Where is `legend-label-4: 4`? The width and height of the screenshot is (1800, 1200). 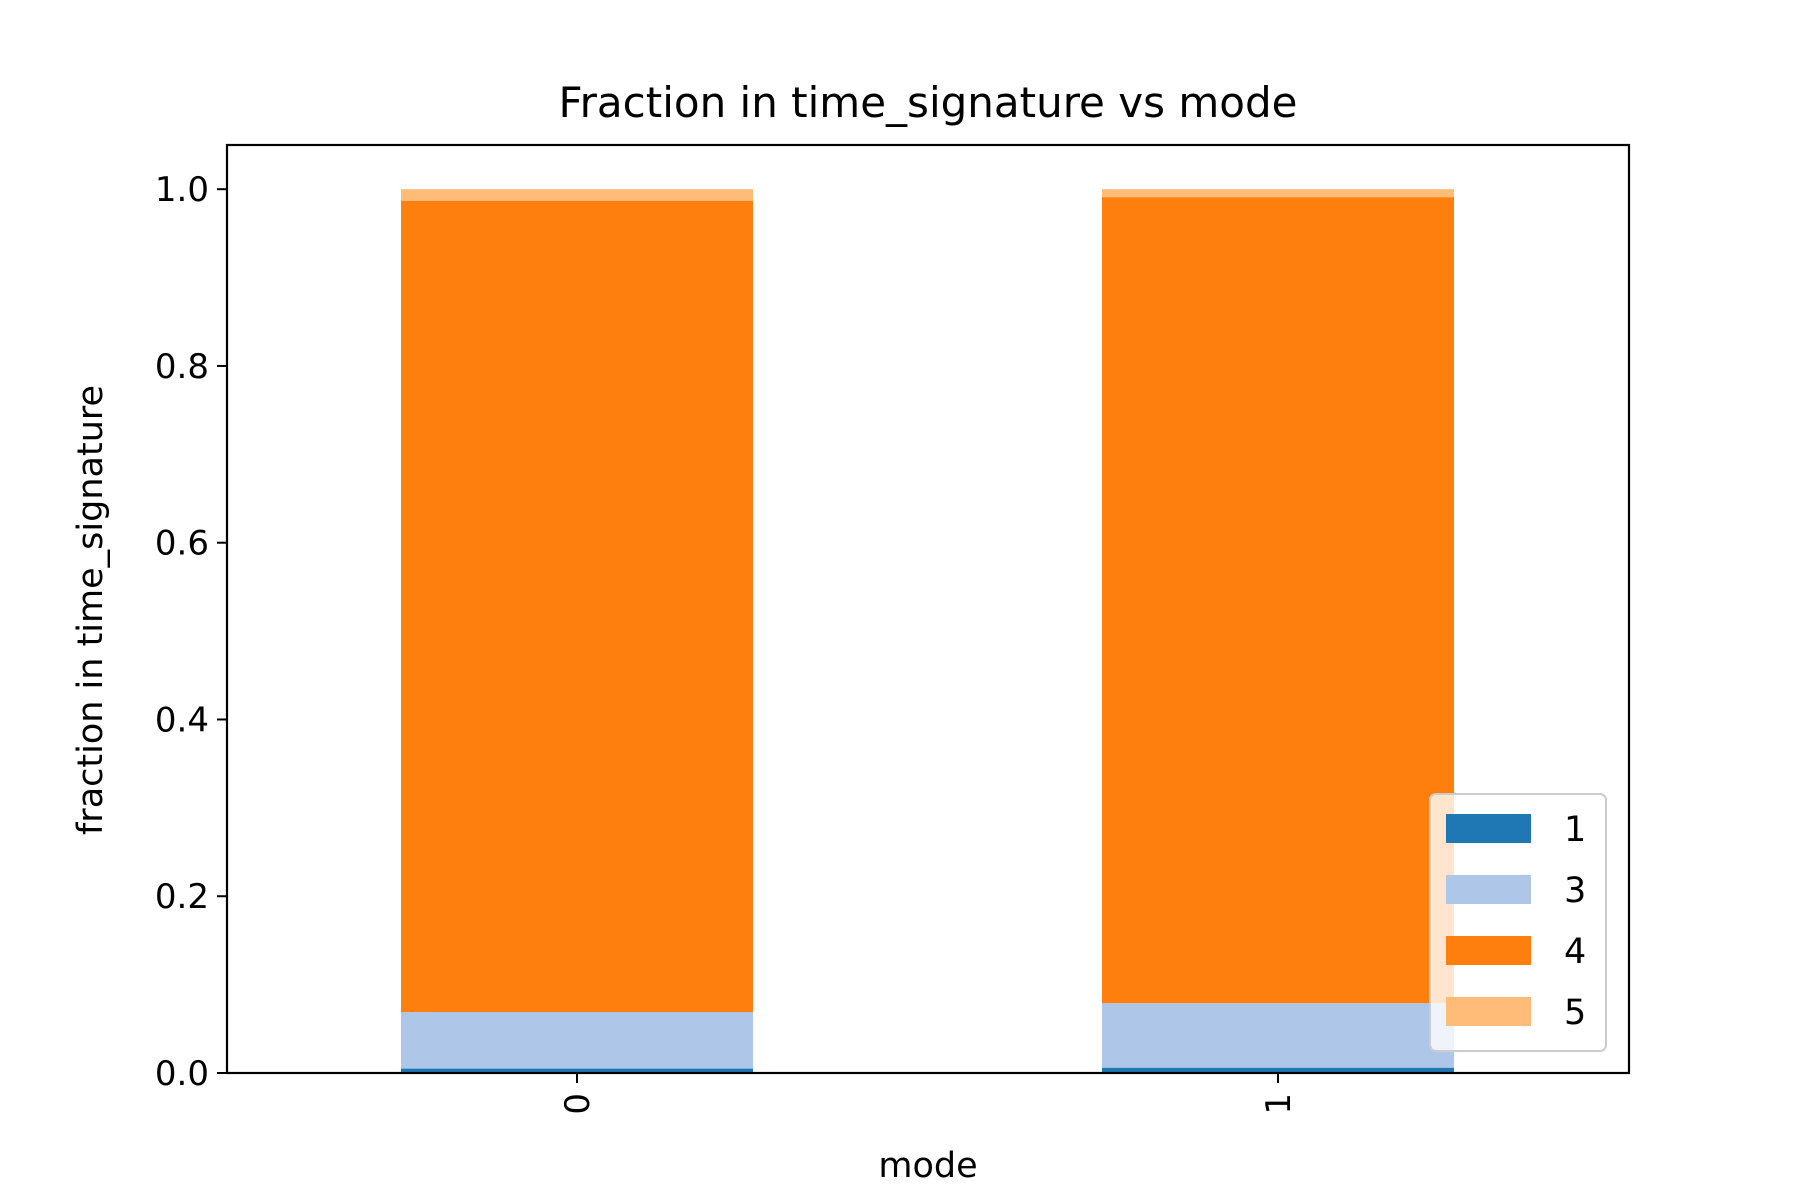 legend-label-4: 4 is located at coordinates (1575, 952).